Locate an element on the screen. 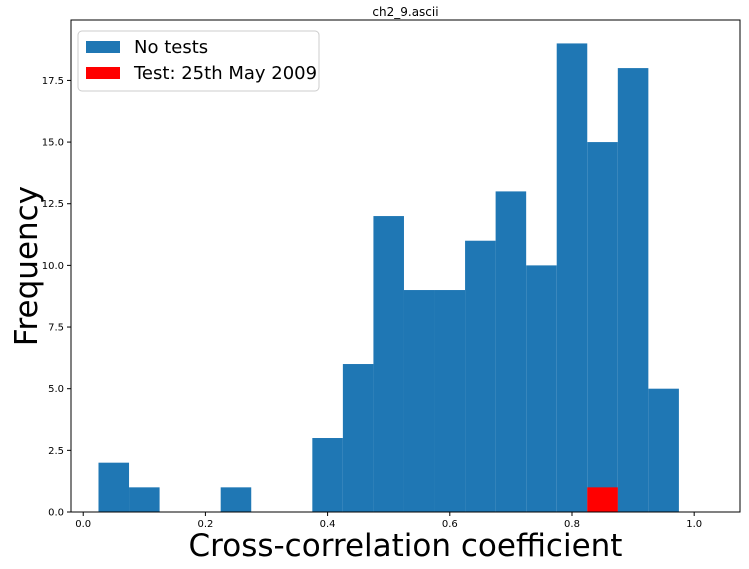 This screenshot has height=569, width=749. legend: No tests Test: 25th May 2009 is located at coordinates (198, 61).